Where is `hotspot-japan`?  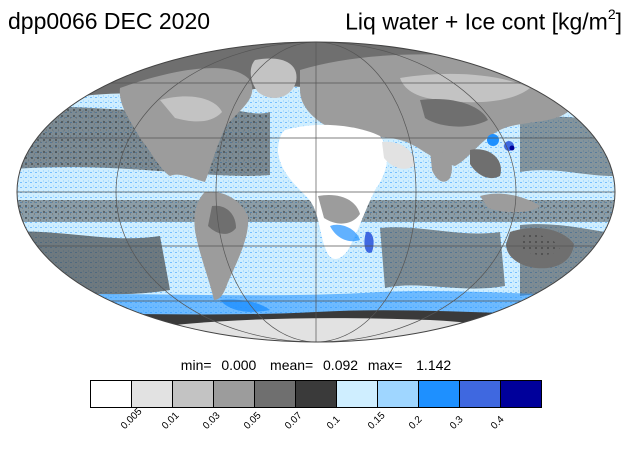
hotspot-japan is located at coordinates (493, 140).